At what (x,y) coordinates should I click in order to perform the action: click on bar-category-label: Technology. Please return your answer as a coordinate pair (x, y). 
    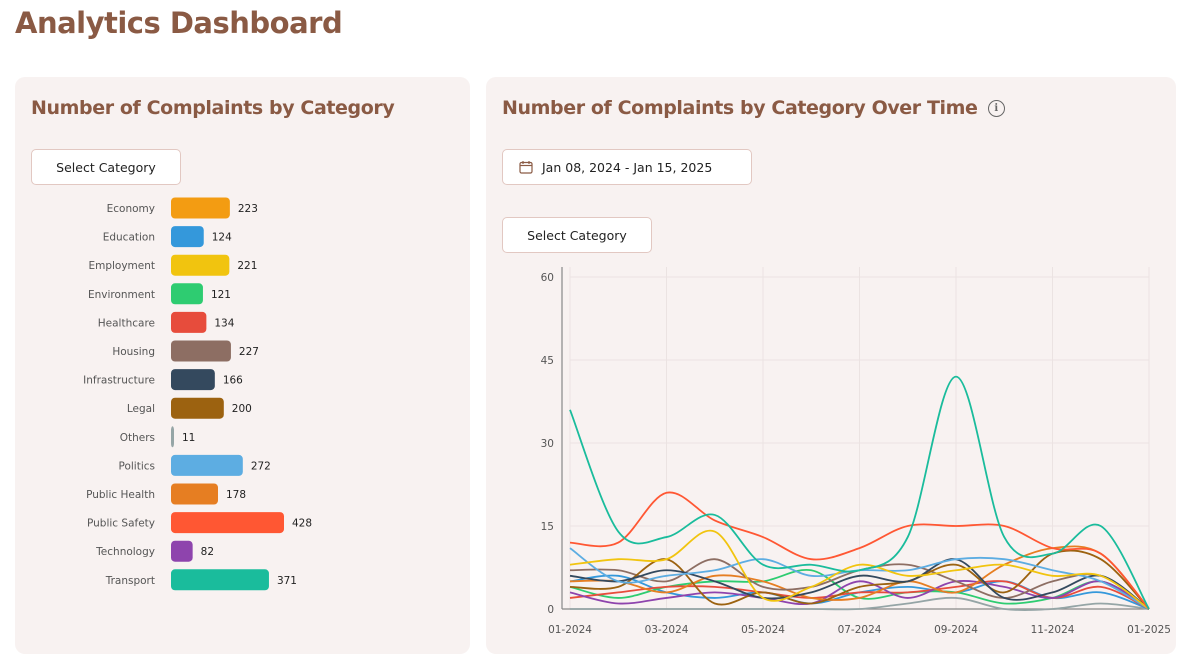
    Looking at the image, I should click on (125, 552).